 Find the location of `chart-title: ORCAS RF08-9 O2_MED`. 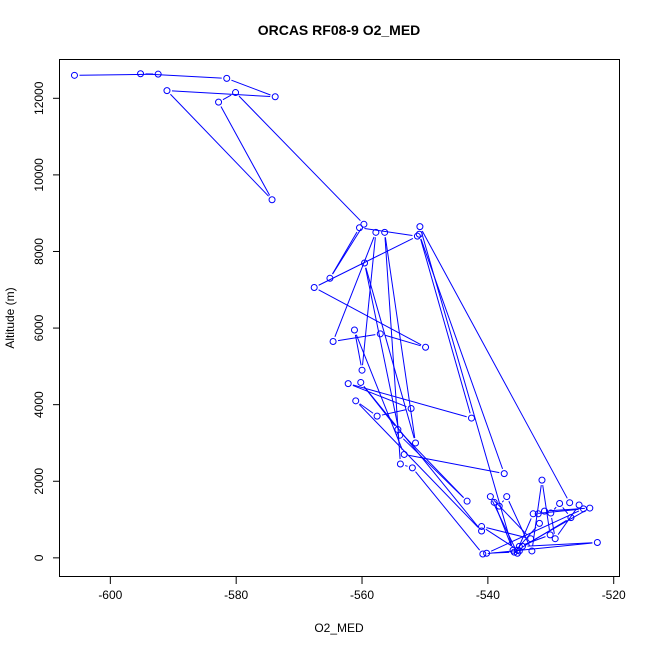

chart-title: ORCAS RF08-9 O2_MED is located at coordinates (339, 30).